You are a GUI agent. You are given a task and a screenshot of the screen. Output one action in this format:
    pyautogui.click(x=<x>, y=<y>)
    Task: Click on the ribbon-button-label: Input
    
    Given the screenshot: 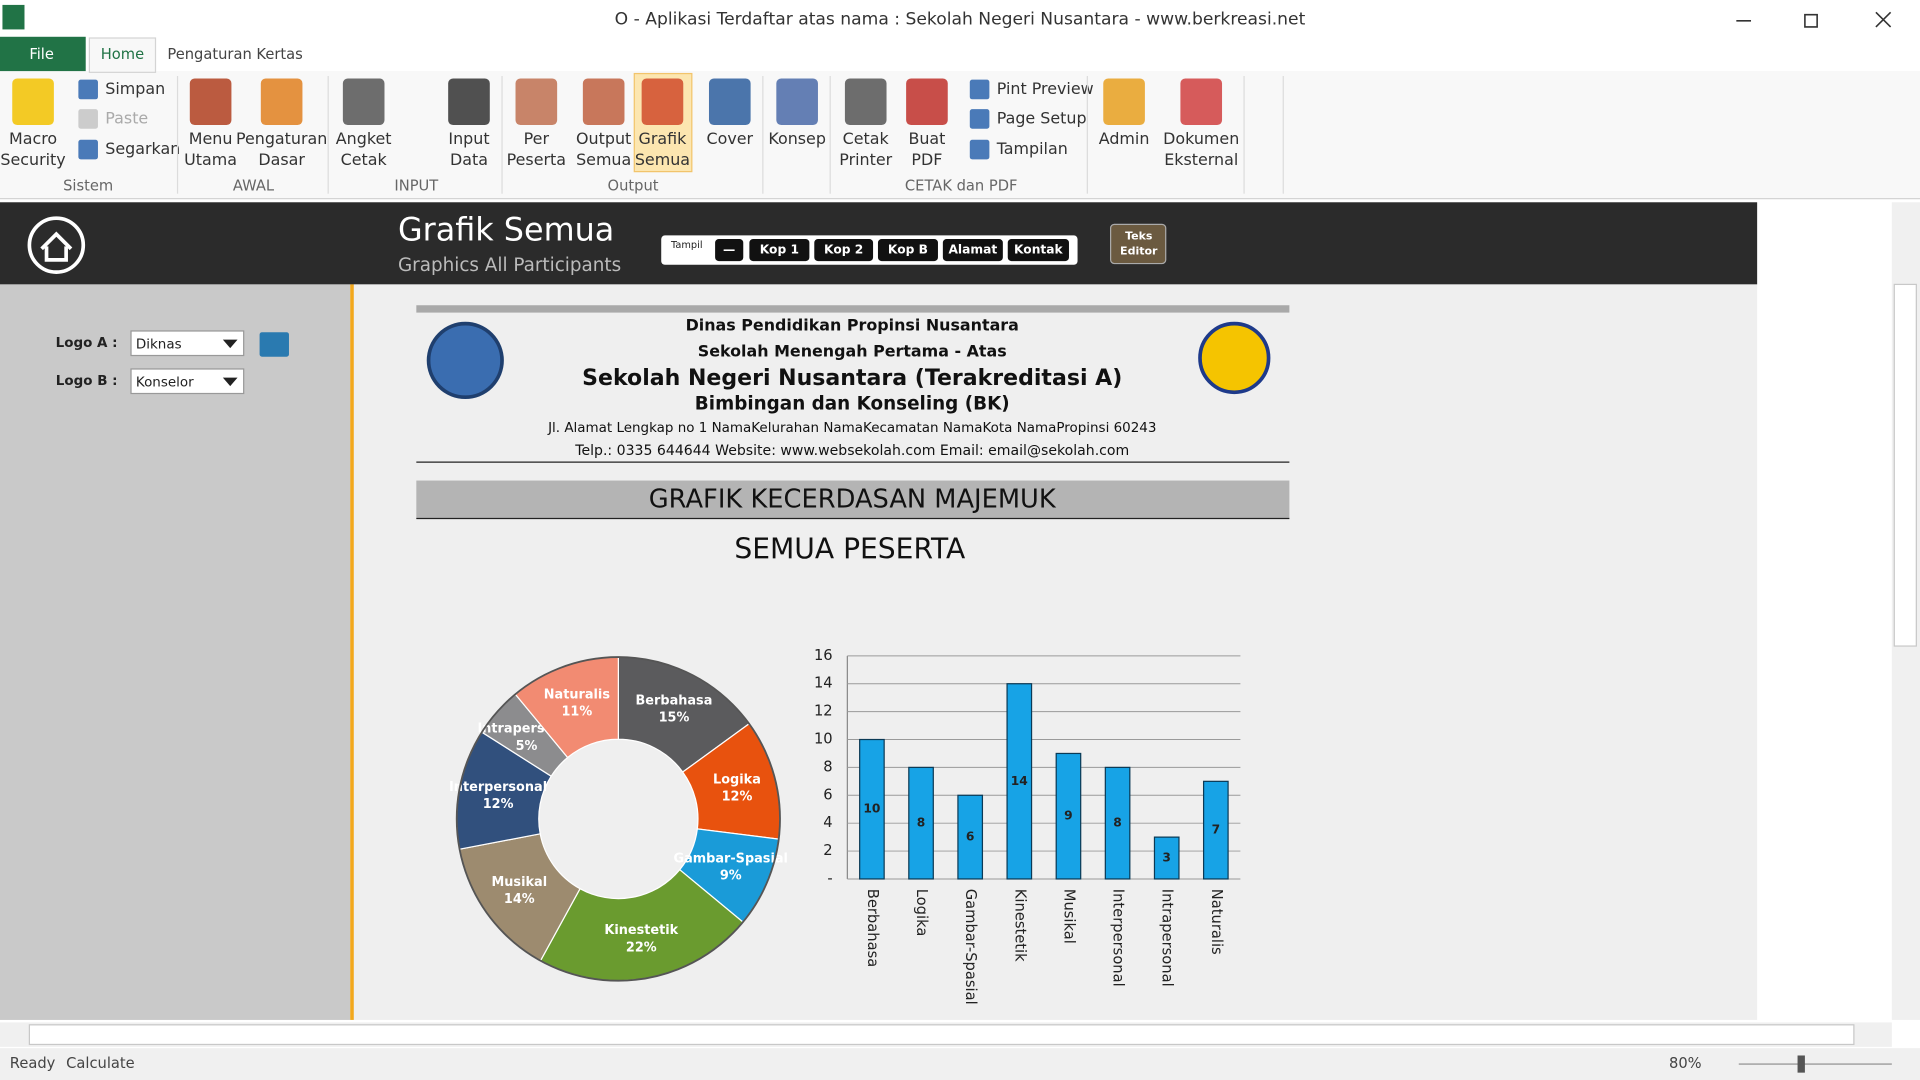 What is the action you would take?
    pyautogui.click(x=468, y=138)
    